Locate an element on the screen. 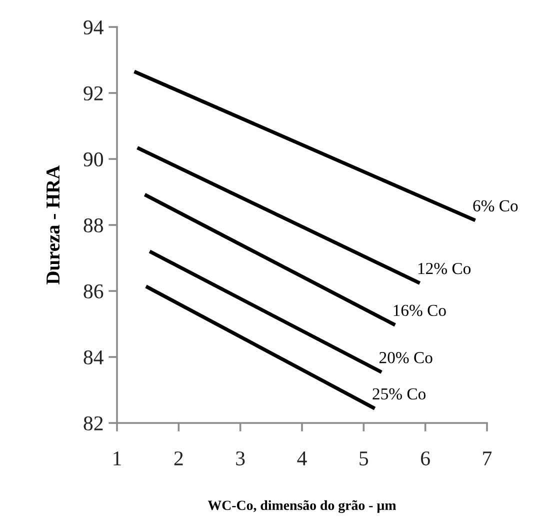 The height and width of the screenshot is (525, 551). x-tick-label: 6 is located at coordinates (425, 458).